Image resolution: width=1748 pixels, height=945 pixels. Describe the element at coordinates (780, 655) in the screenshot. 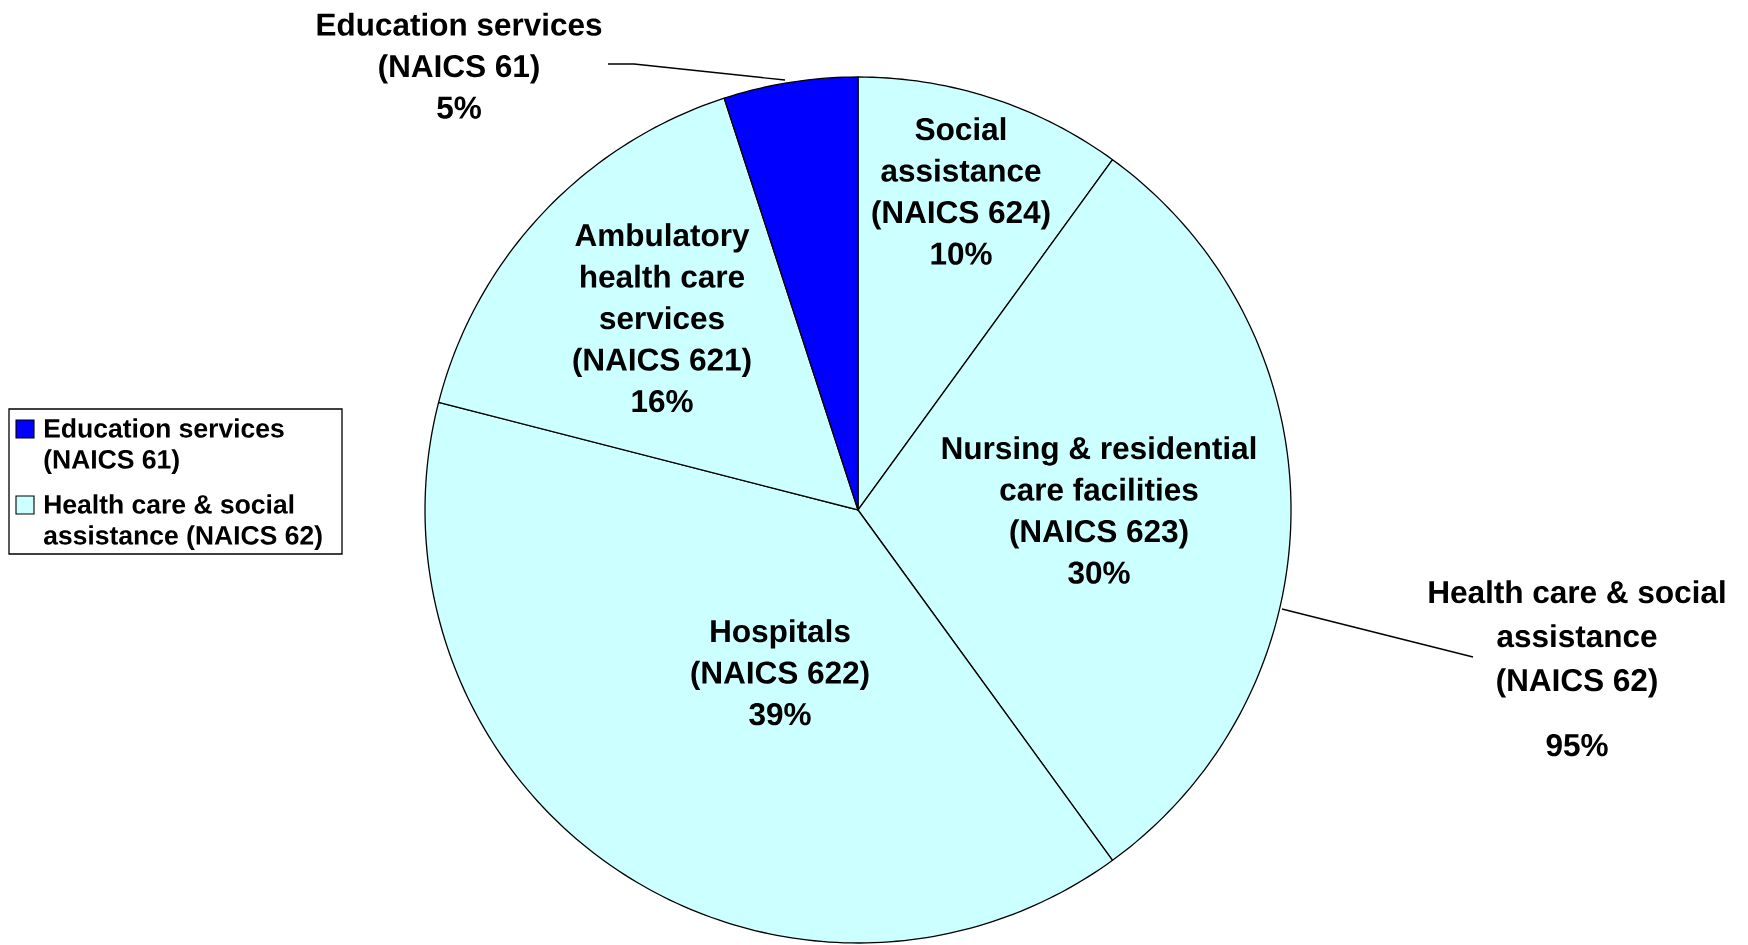

I see `slice-label: Hospitals (NAICS 622)` at that location.